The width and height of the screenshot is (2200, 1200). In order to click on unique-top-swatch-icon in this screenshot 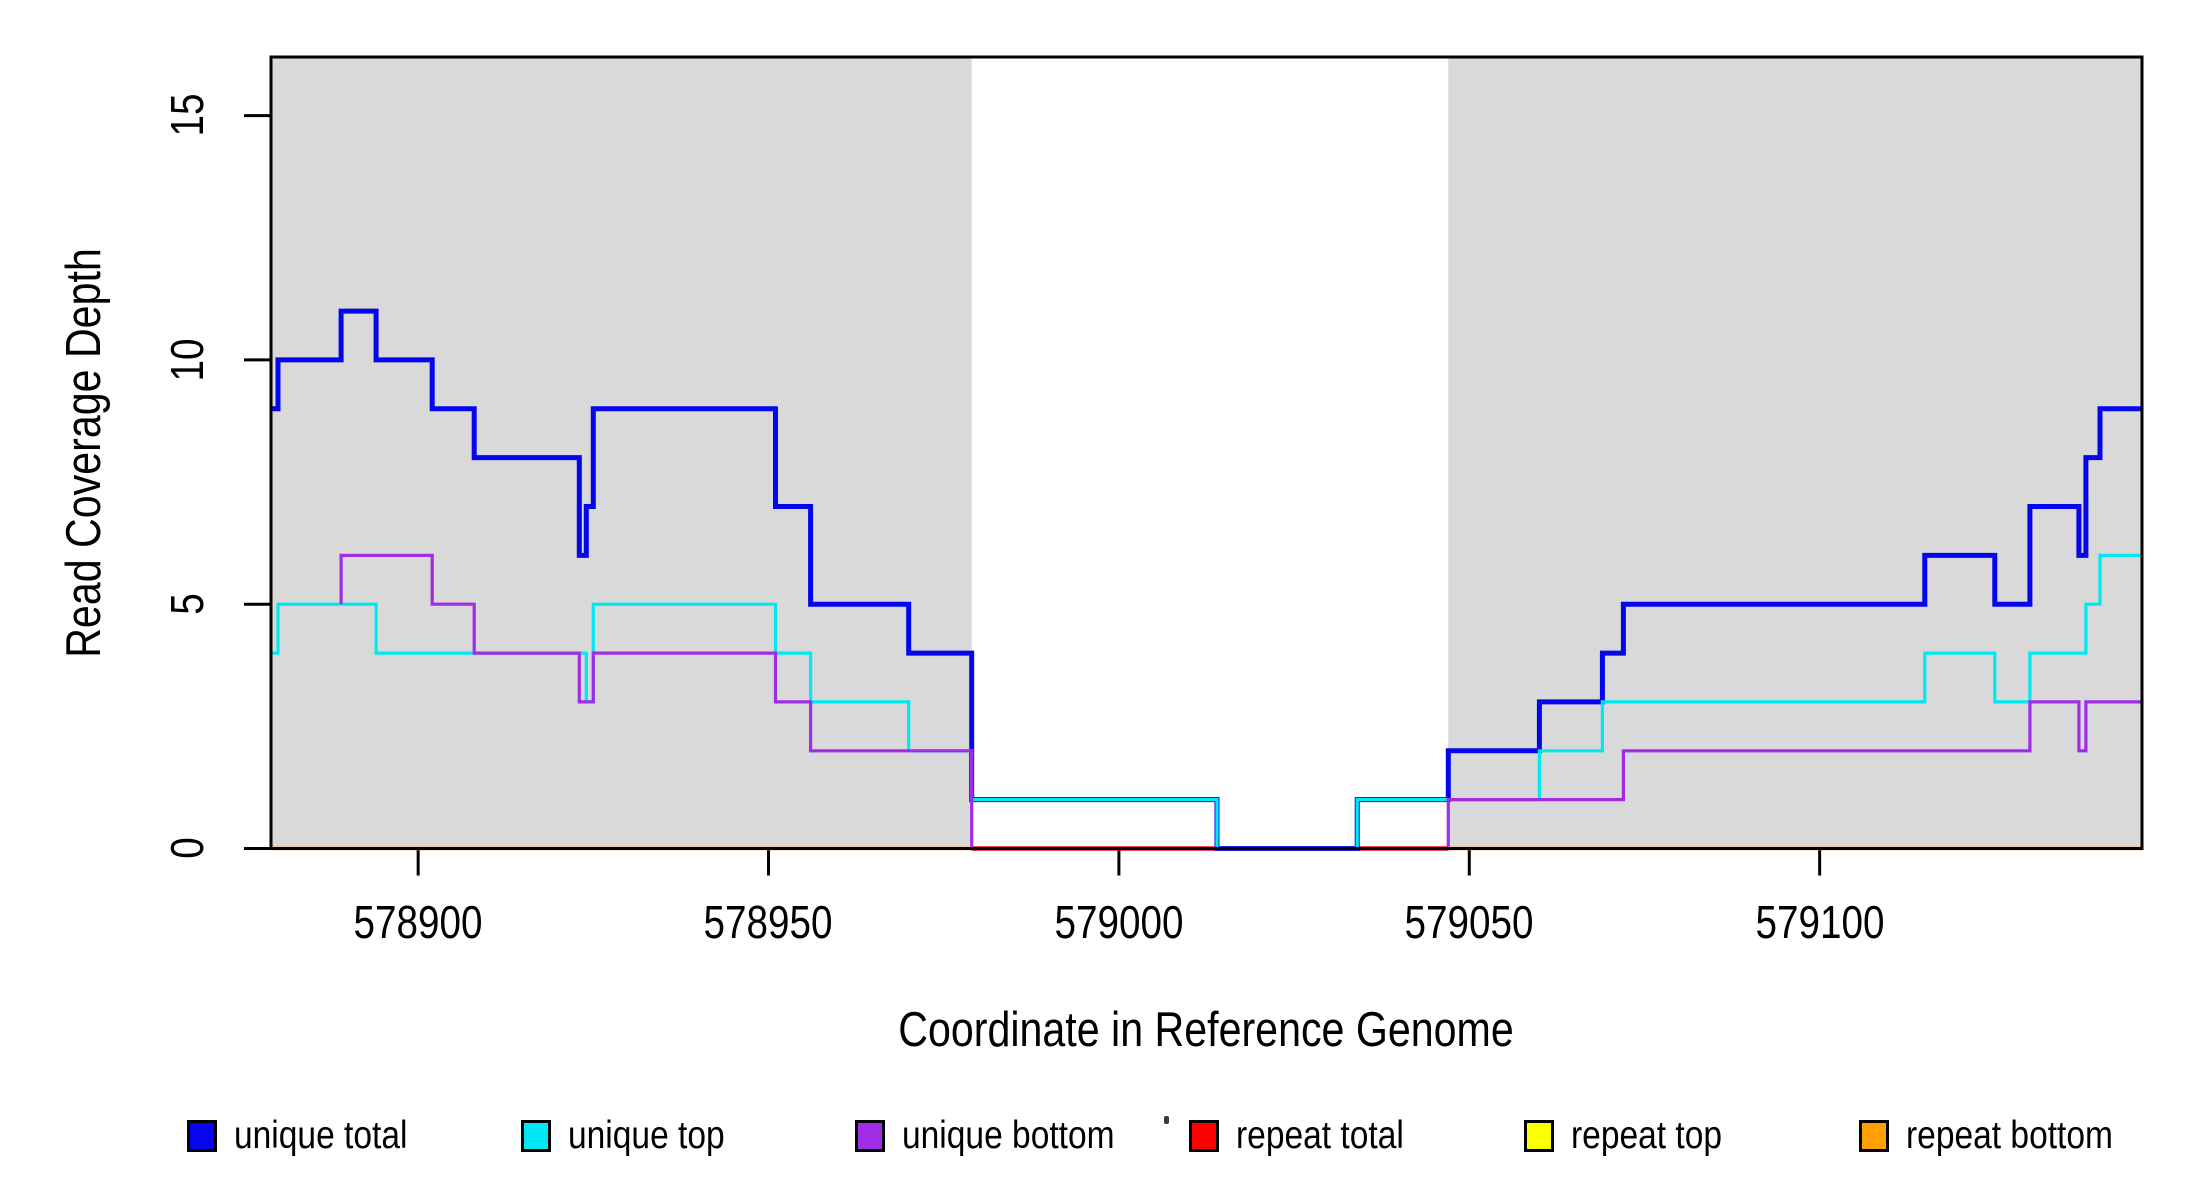, I will do `click(536, 1136)`.